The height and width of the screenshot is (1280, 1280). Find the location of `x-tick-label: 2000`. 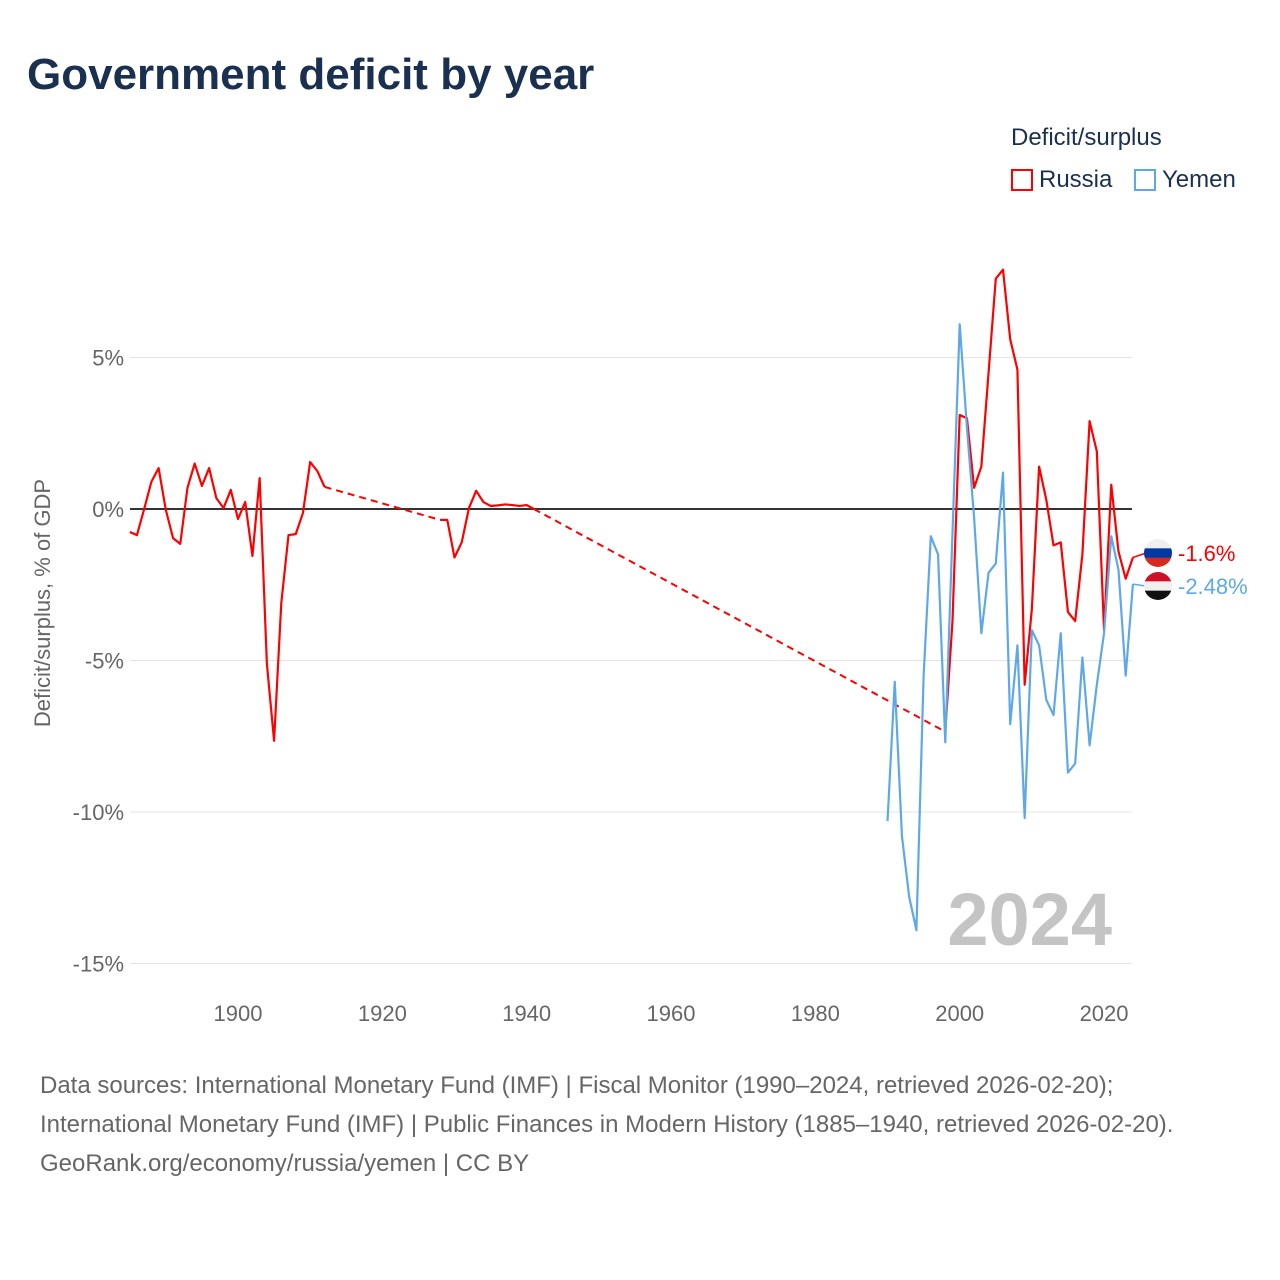

x-tick-label: 2000 is located at coordinates (959, 1013).